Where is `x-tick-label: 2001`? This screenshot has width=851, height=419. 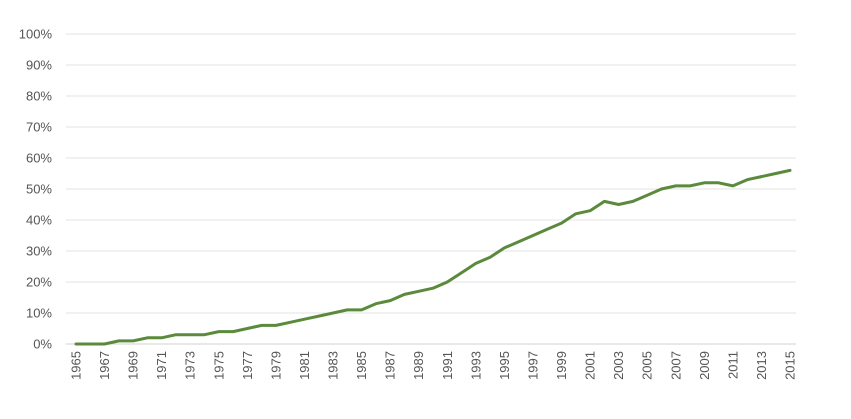
x-tick-label: 2001 is located at coordinates (590, 365).